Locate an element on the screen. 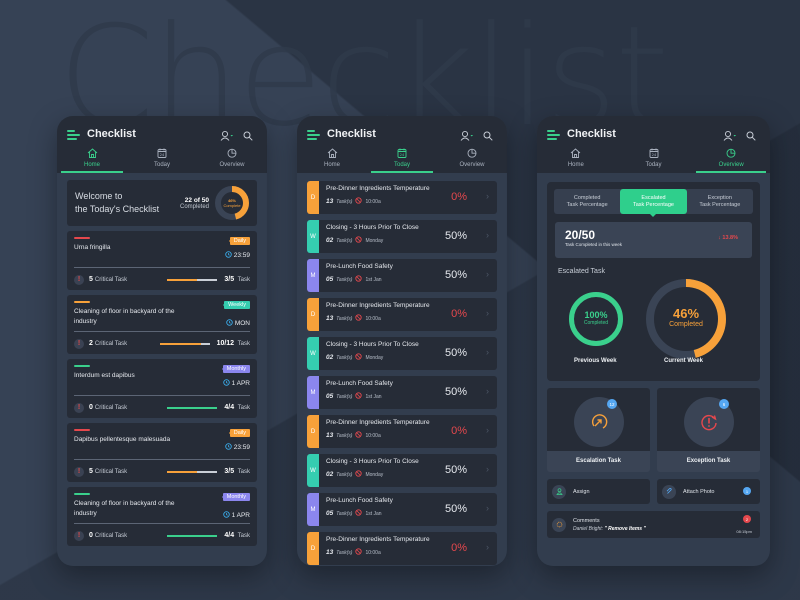 The width and height of the screenshot is (800, 600). schedule-time: 10:00a is located at coordinates (373, 552).